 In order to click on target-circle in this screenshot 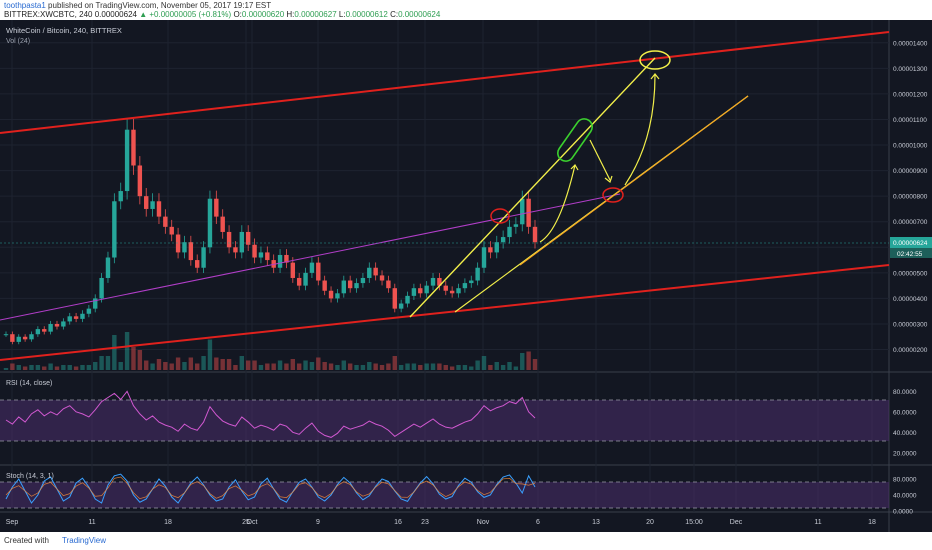, I will do `click(655, 60)`.